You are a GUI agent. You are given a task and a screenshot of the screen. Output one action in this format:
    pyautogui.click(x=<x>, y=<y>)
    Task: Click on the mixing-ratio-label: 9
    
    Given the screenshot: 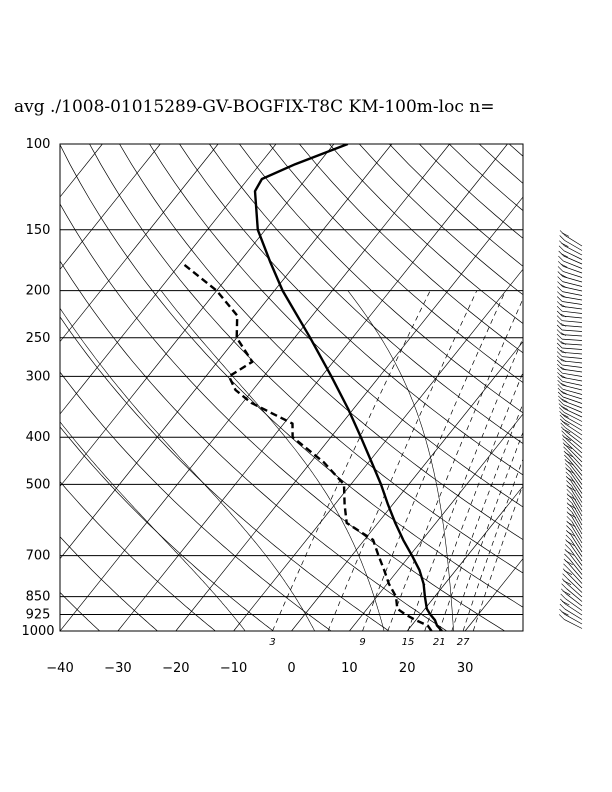 What is the action you would take?
    pyautogui.click(x=362, y=642)
    